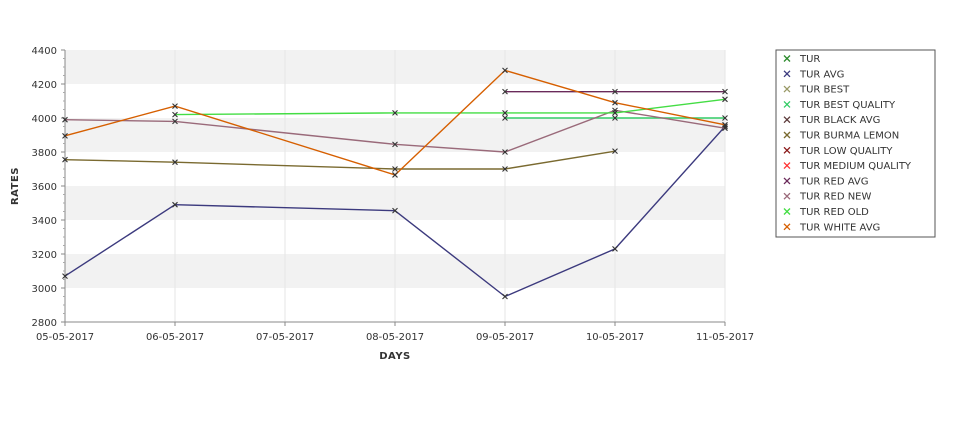 This screenshot has height=433, width=975. What do you see at coordinates (44, 119) in the screenshot?
I see `y-tick-label: 4000` at bounding box center [44, 119].